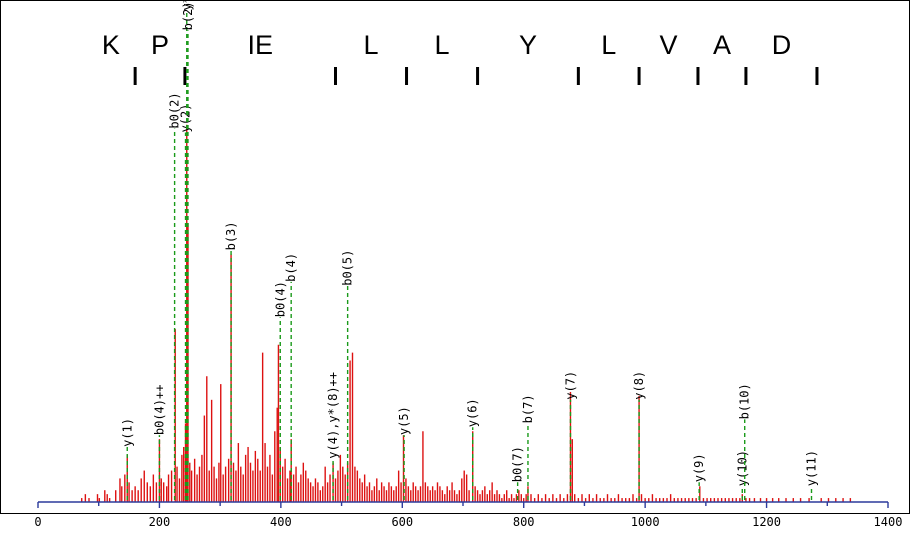 The height and width of the screenshot is (540, 912). I want to click on sequence-letters: K P IE L L Y L V A D, so click(446, 45).